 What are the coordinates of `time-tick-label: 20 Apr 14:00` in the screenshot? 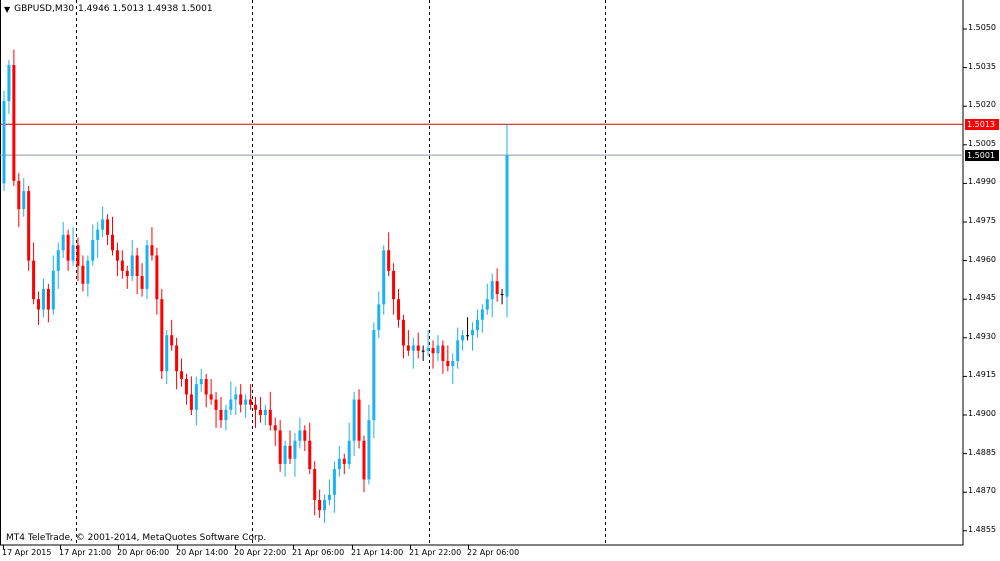 It's located at (202, 552).